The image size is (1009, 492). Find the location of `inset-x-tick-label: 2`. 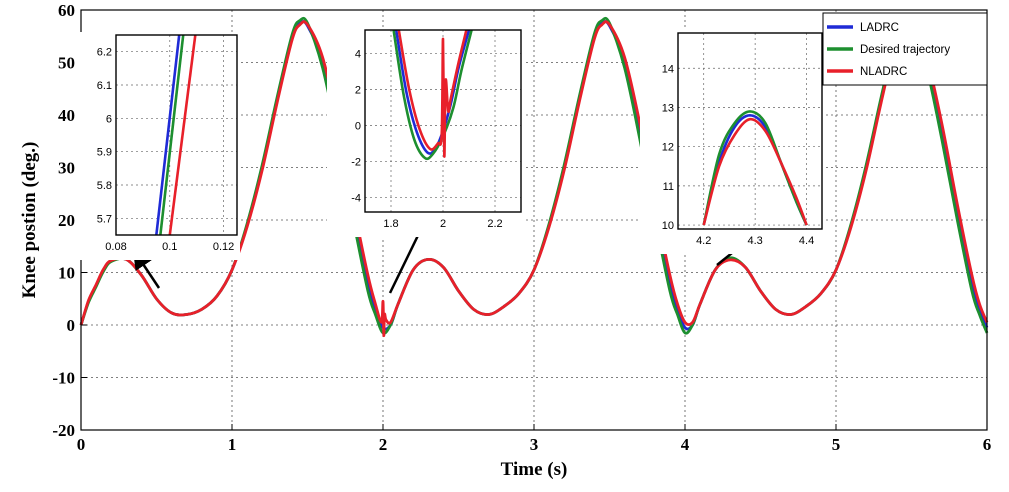

inset-x-tick-label: 2 is located at coordinates (443, 224).